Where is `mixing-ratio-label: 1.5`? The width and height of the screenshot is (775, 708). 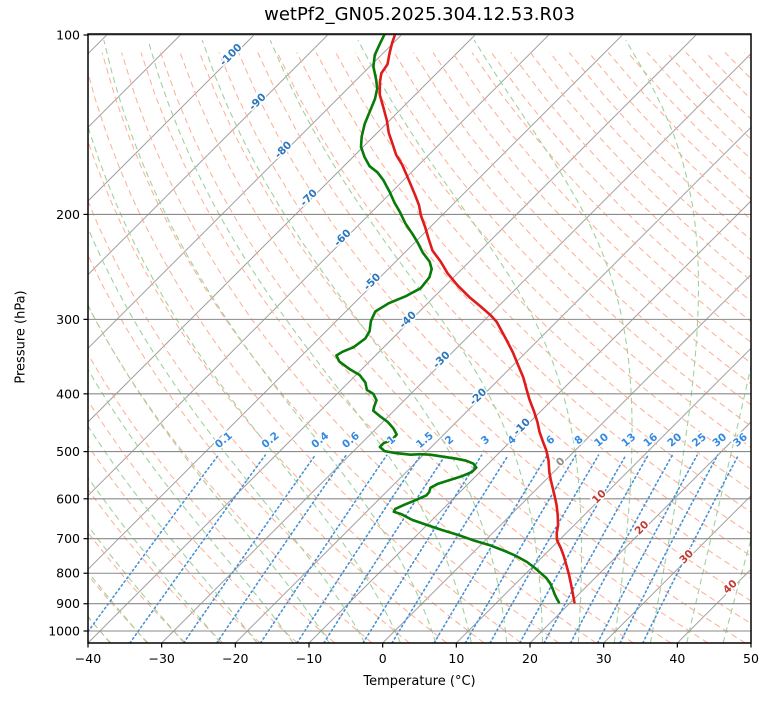 mixing-ratio-label: 1.5 is located at coordinates (425, 440).